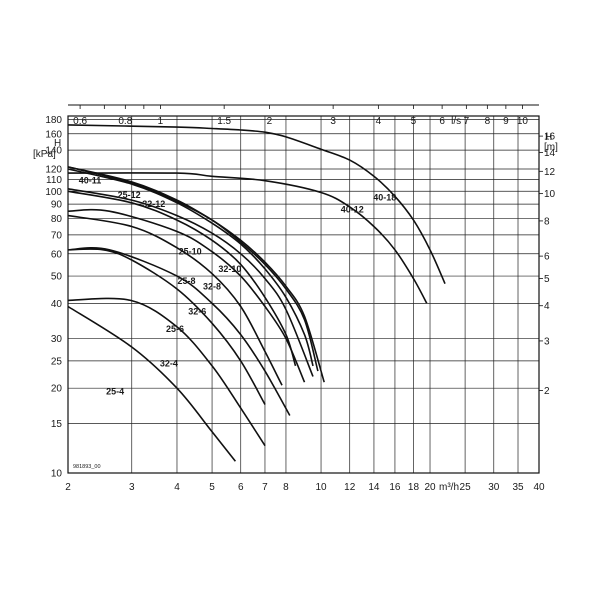 The width and height of the screenshot is (600, 605). What do you see at coordinates (129, 195) in the screenshot?
I see `curve-label-25-12: 25-12` at bounding box center [129, 195].